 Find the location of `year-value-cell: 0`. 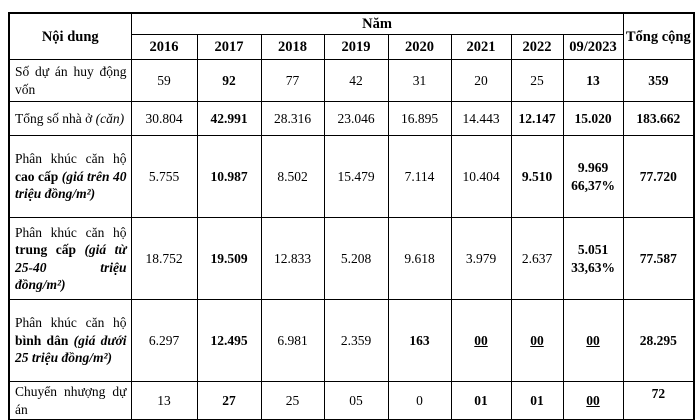

year-value-cell: 0 is located at coordinates (419, 400).